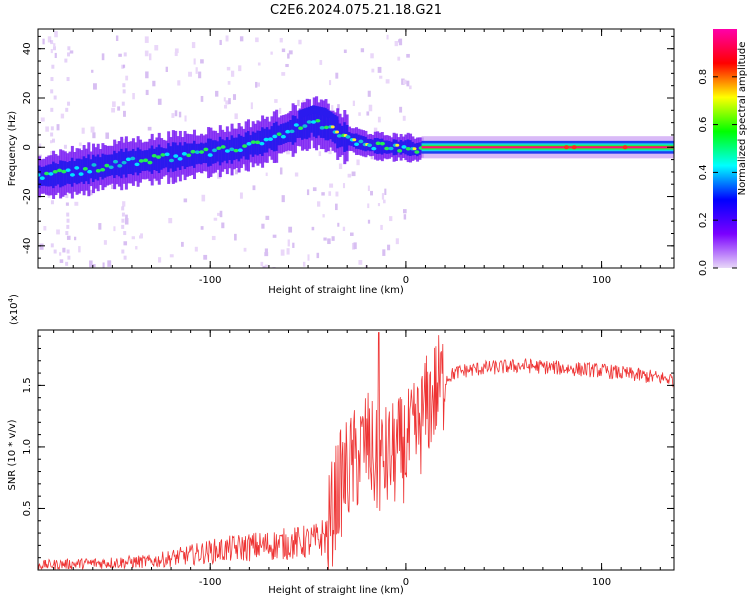 The image size is (750, 600). I want to click on heatmap-tail, so click(318, 115).